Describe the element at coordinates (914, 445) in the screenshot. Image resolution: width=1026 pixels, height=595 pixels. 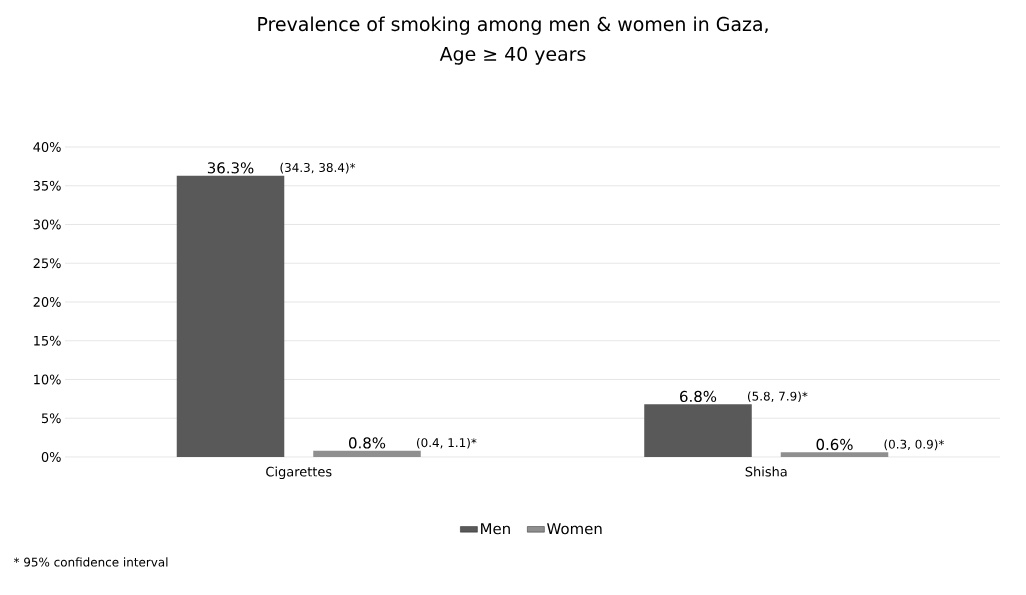
I see `annotation: (0.3, 0.9)*` at that location.